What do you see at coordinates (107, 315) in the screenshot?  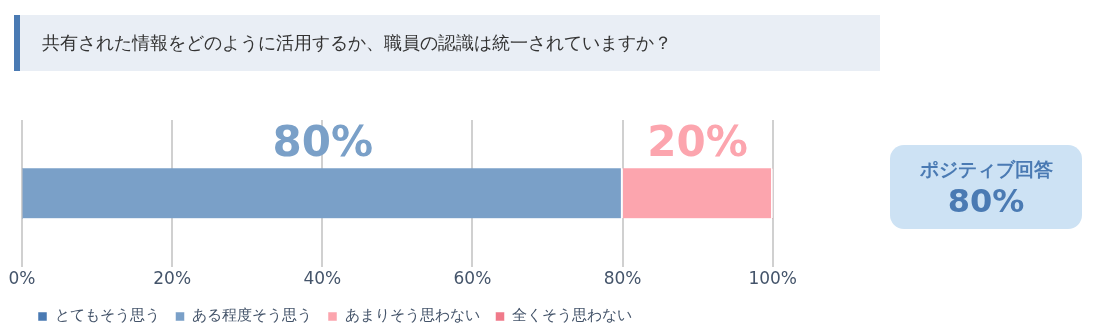 I see `legend-label: とてもそう思う` at bounding box center [107, 315].